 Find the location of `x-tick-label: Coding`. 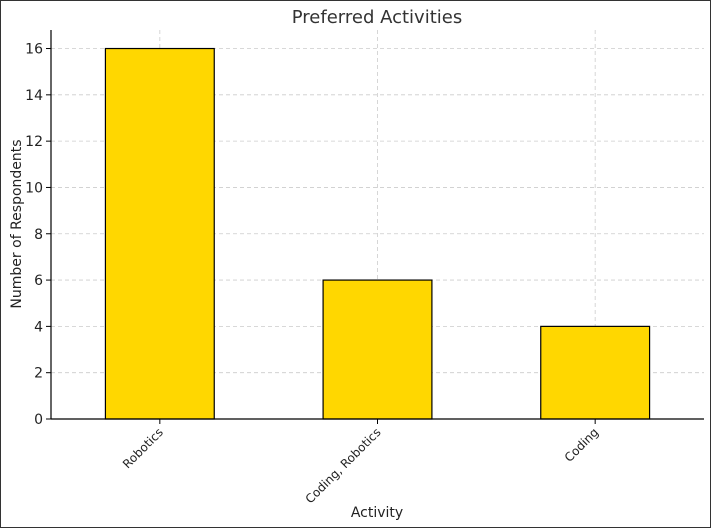

x-tick-label: Coding is located at coordinates (582, 445).